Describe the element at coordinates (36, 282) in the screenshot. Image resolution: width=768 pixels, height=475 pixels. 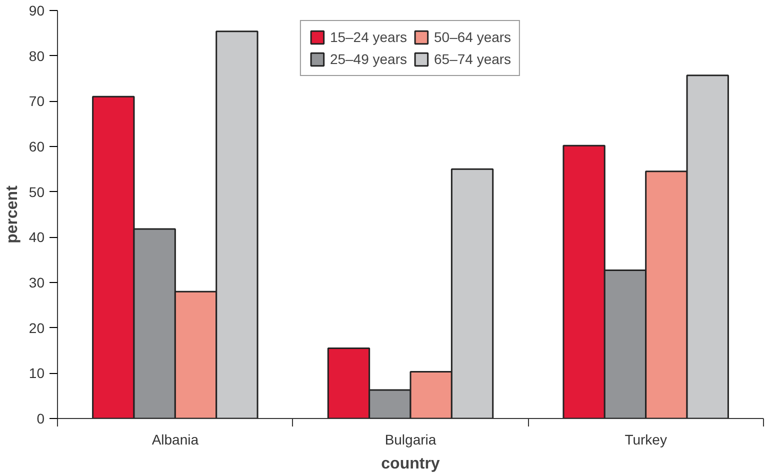
I see `y-tick-label: 30` at that location.